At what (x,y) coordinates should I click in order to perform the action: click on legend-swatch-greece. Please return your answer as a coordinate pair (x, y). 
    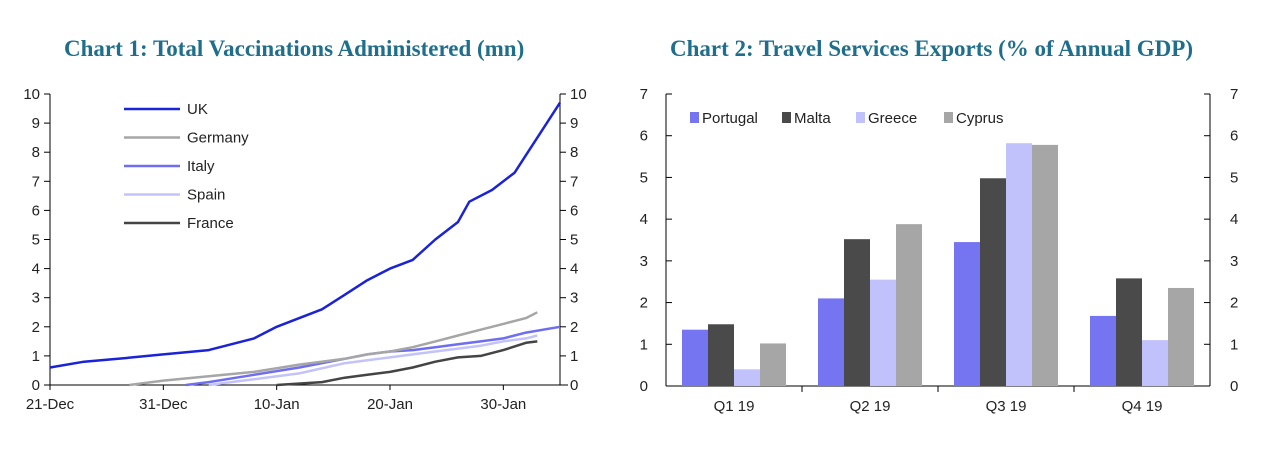
    Looking at the image, I should click on (860, 117).